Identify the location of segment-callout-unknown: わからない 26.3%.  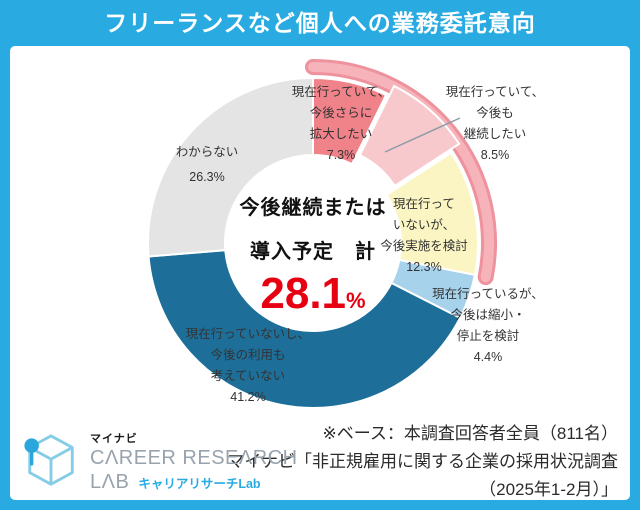
(207, 164).